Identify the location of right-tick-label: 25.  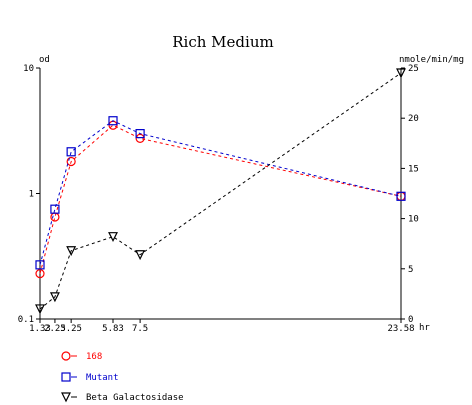
(413, 69).